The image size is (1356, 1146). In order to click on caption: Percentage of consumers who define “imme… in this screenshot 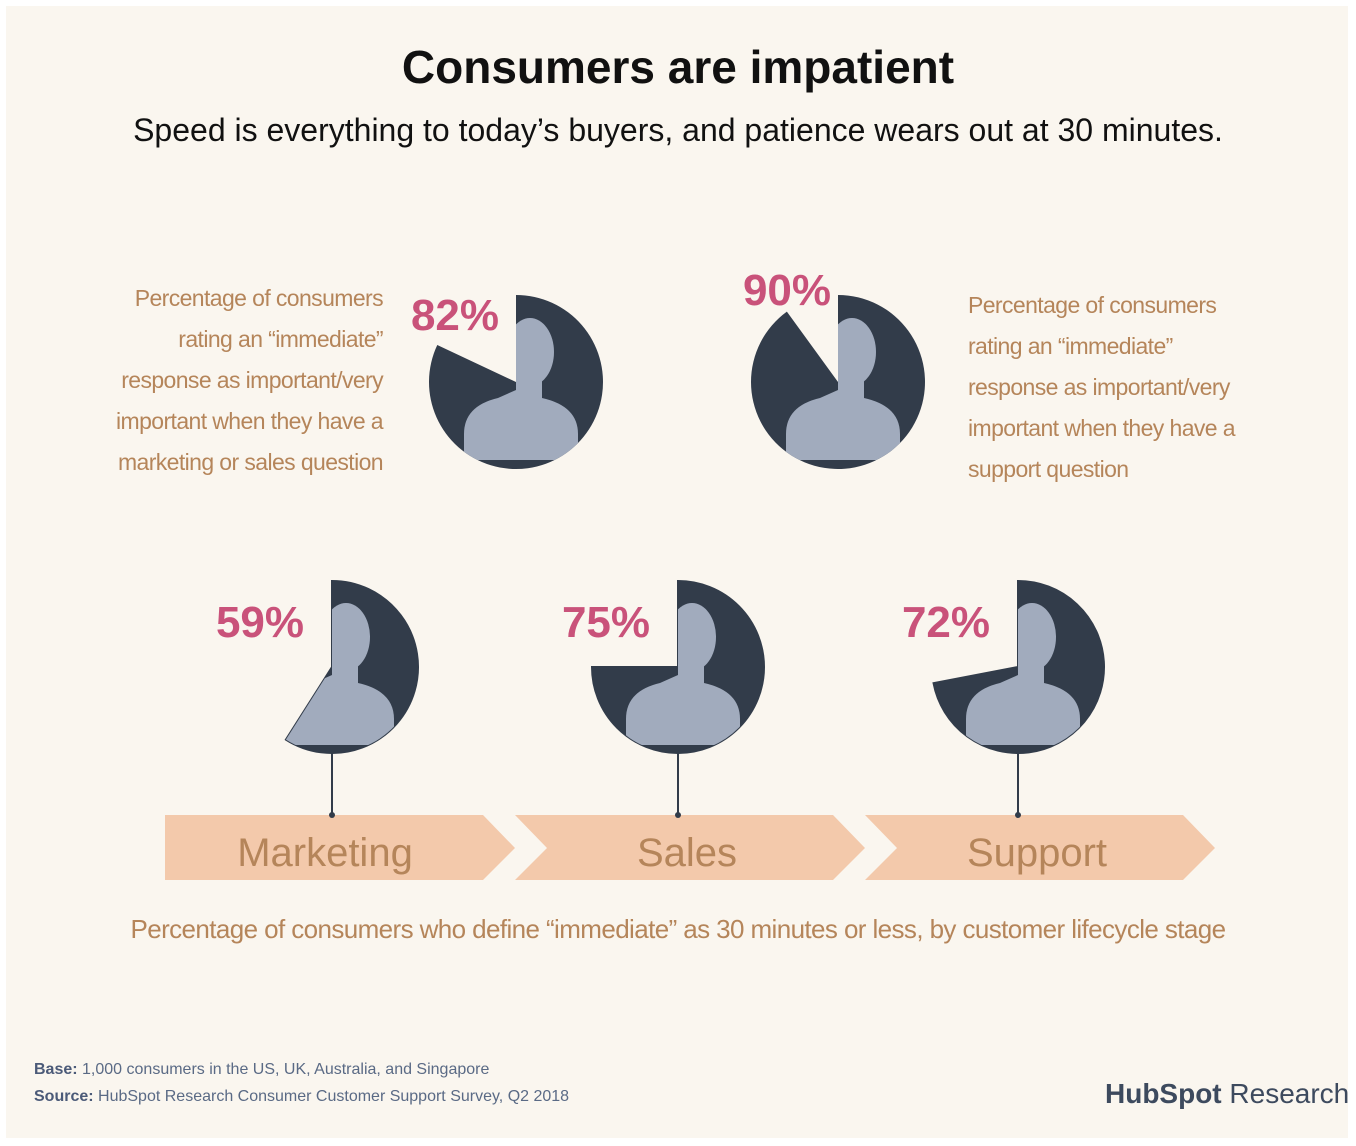, I will do `click(678, 929)`.